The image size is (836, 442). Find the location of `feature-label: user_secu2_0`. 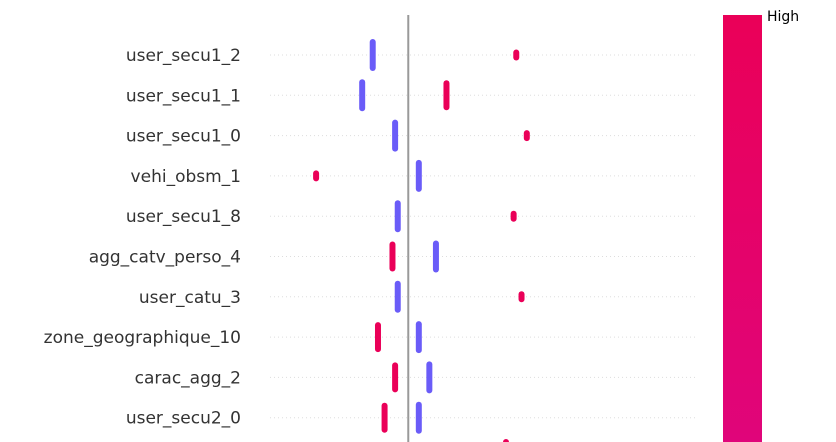

feature-label: user_secu2_0 is located at coordinates (183, 419).